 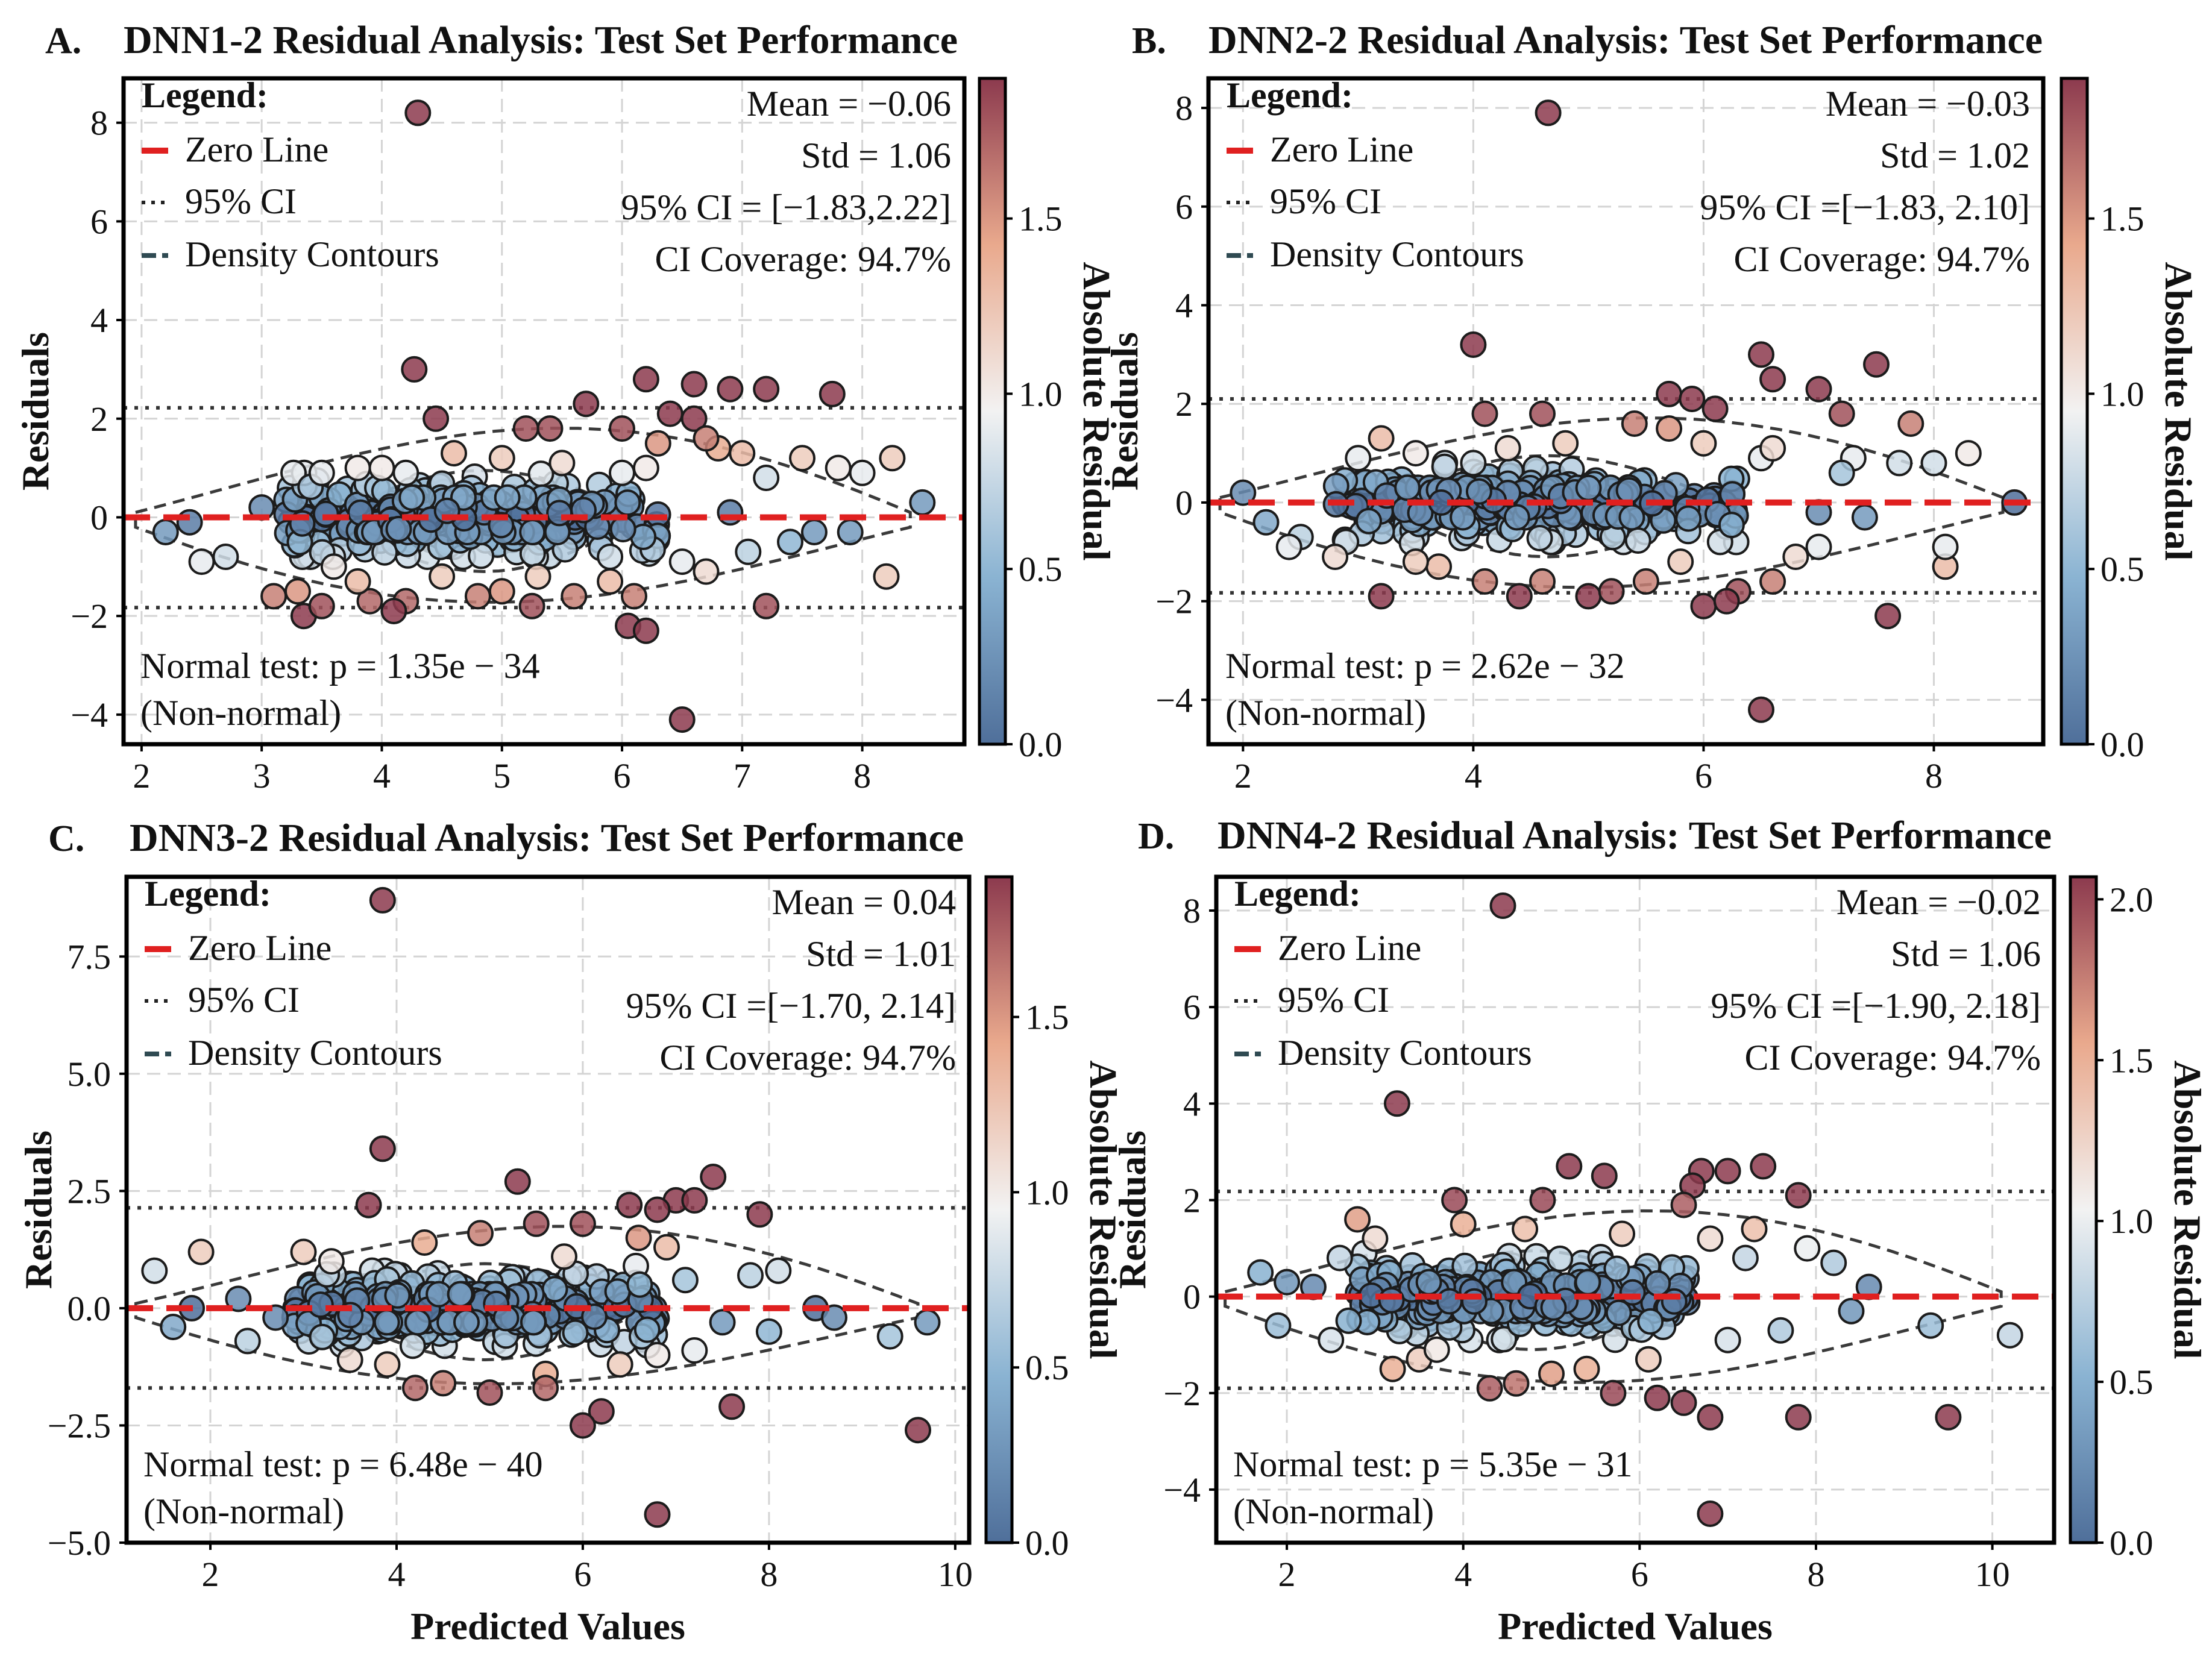 What do you see at coordinates (881, 954) in the screenshot?
I see `stat-line: Std = 1.01` at bounding box center [881, 954].